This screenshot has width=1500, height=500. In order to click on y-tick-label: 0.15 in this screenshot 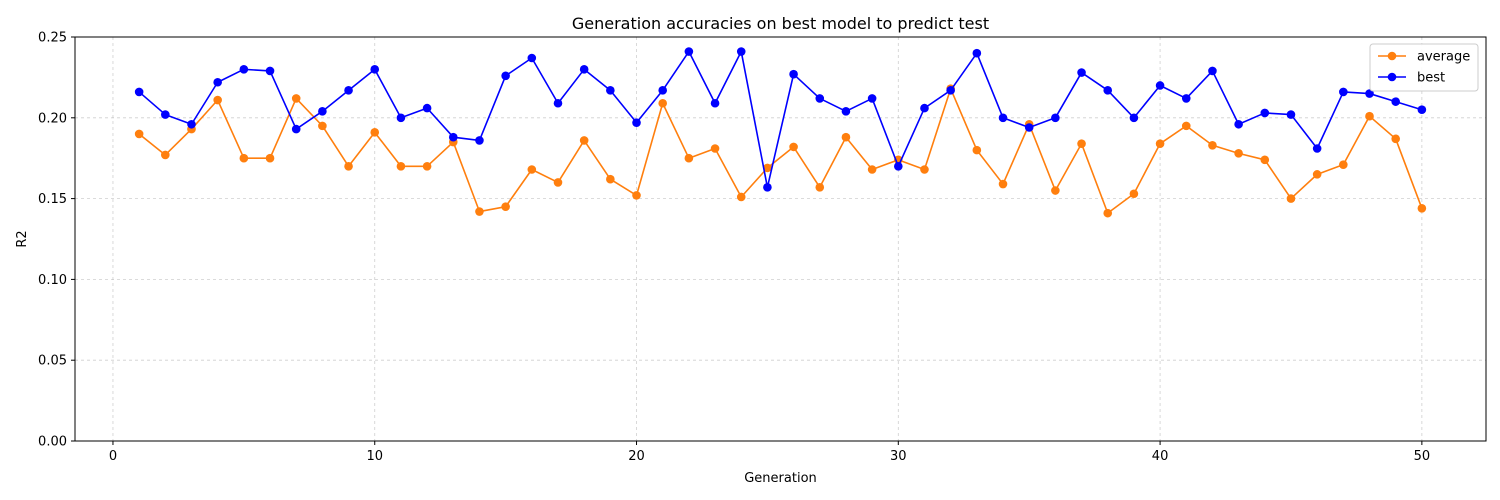, I will do `click(52, 199)`.